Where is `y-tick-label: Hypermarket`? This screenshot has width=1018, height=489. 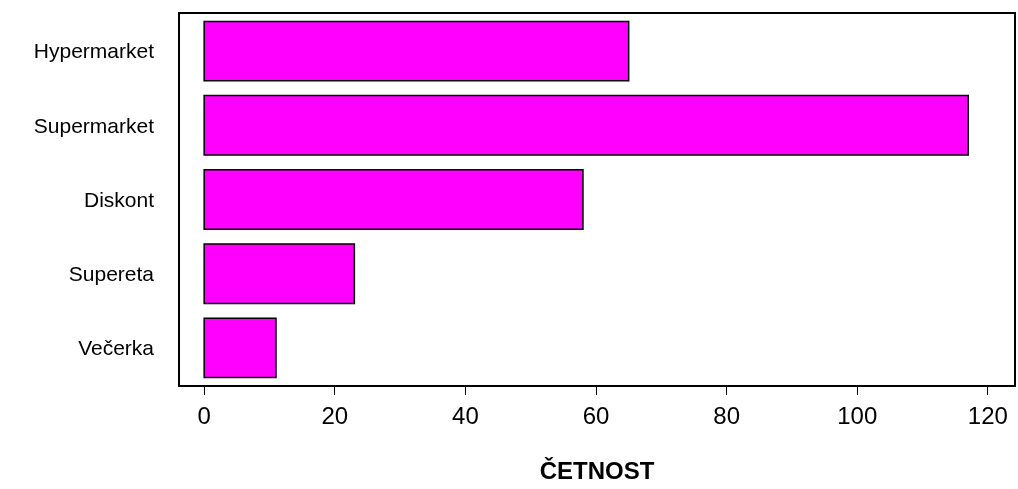 y-tick-label: Hypermarket is located at coordinates (94, 51).